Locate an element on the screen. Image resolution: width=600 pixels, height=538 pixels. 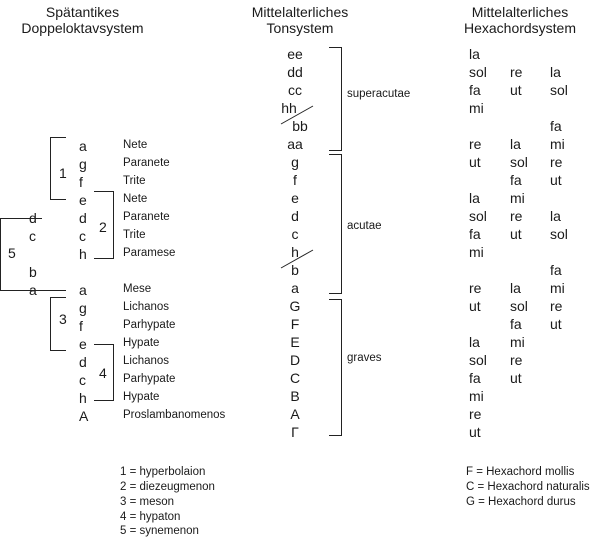
header-ancient-line2: Doppeloktavsystem is located at coordinates (82, 28).